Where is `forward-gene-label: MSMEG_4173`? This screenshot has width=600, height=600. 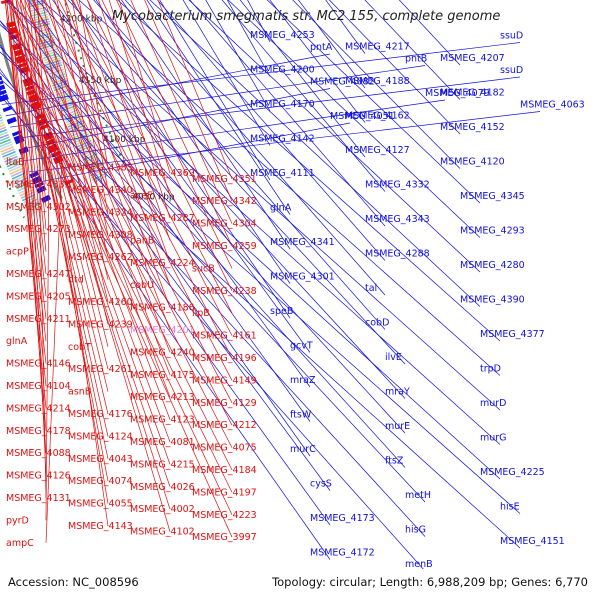 forward-gene-label: MSMEG_4173 is located at coordinates (342, 518).